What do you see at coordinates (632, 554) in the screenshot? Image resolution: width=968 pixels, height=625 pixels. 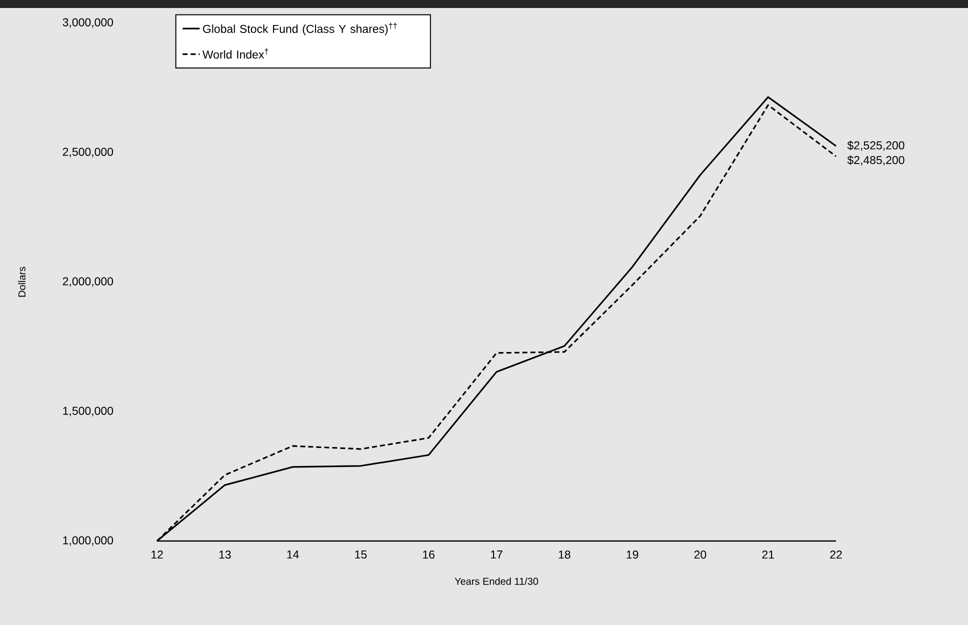 I see `x-tick-label: 19` at bounding box center [632, 554].